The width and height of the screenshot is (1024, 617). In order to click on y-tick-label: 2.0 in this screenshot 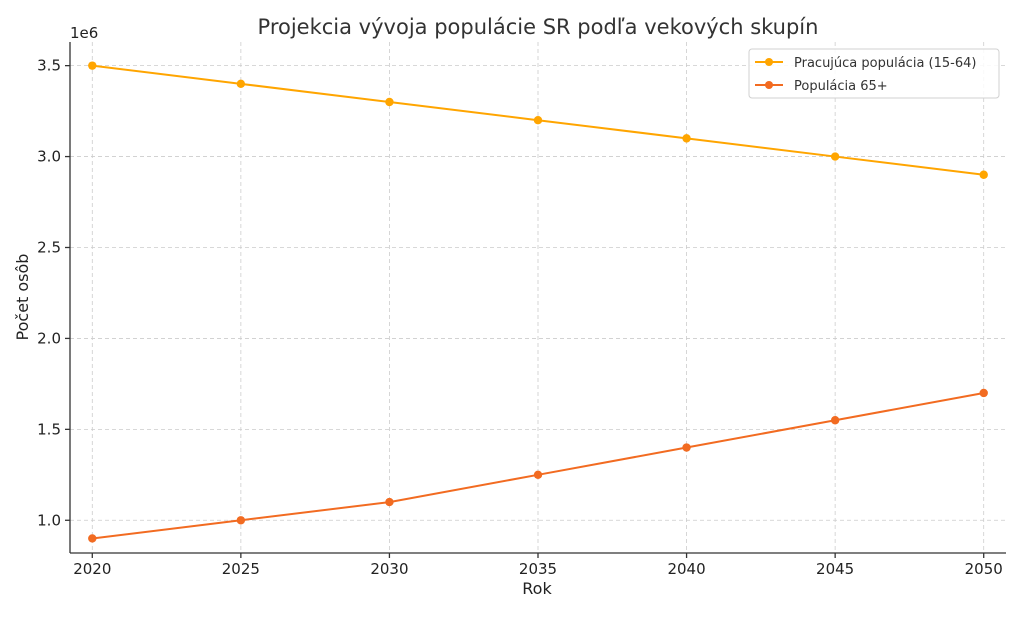, I will do `click(49, 338)`.